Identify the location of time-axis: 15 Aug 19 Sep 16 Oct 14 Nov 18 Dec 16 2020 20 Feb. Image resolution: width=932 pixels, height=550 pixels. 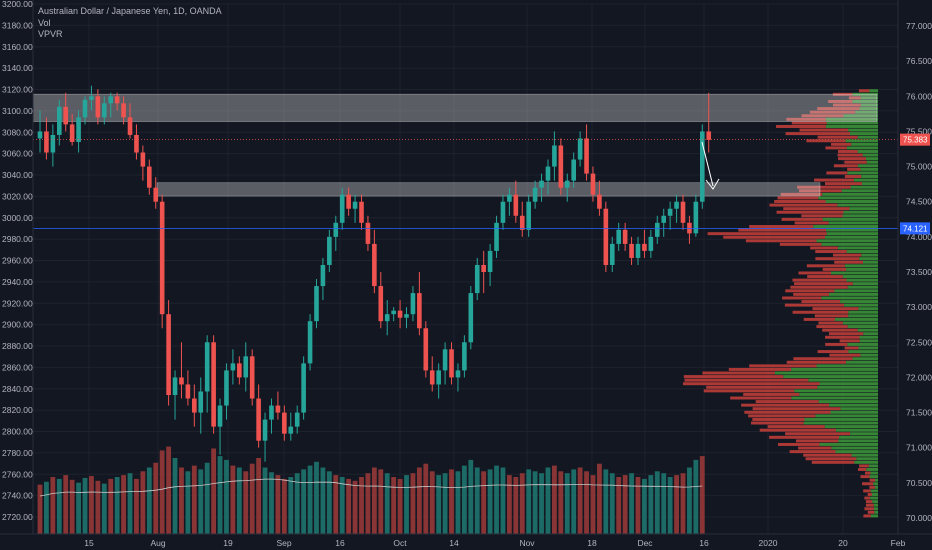
(466, 540).